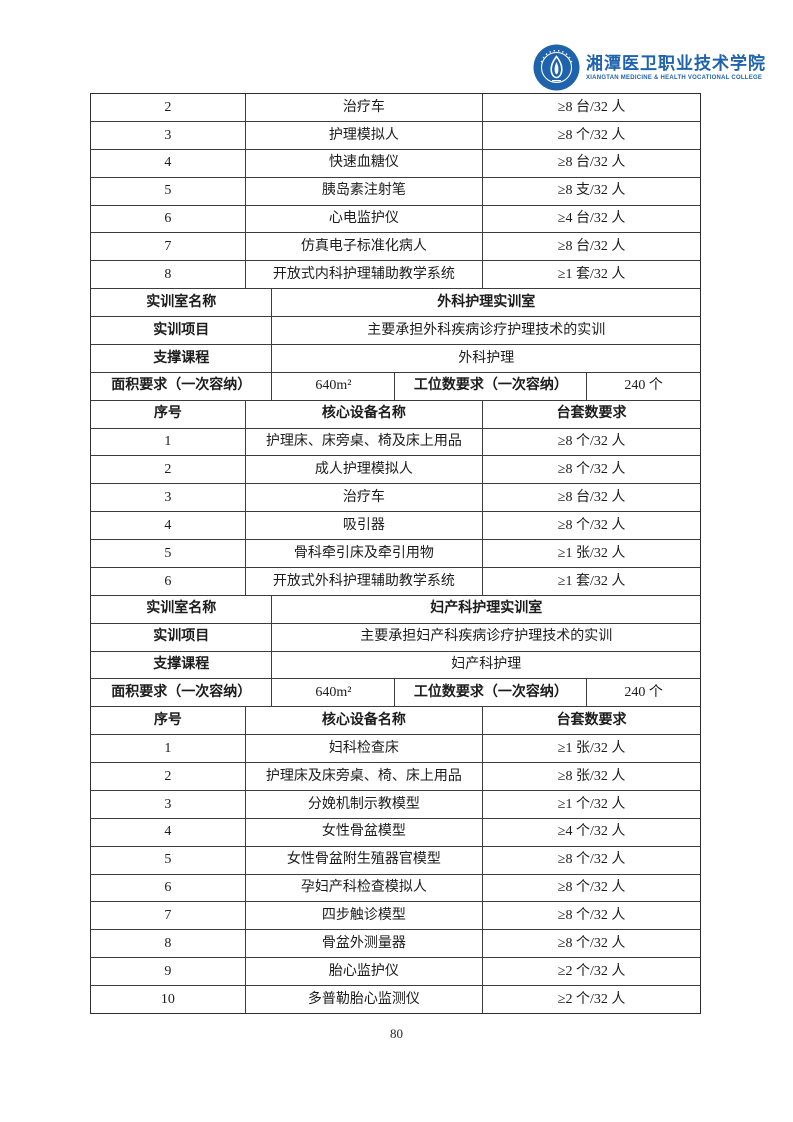 This screenshot has height=1122, width=793. I want to click on equipment-row: 5 胰岛素注射笔 ≥8 支/32 人, so click(395, 191).